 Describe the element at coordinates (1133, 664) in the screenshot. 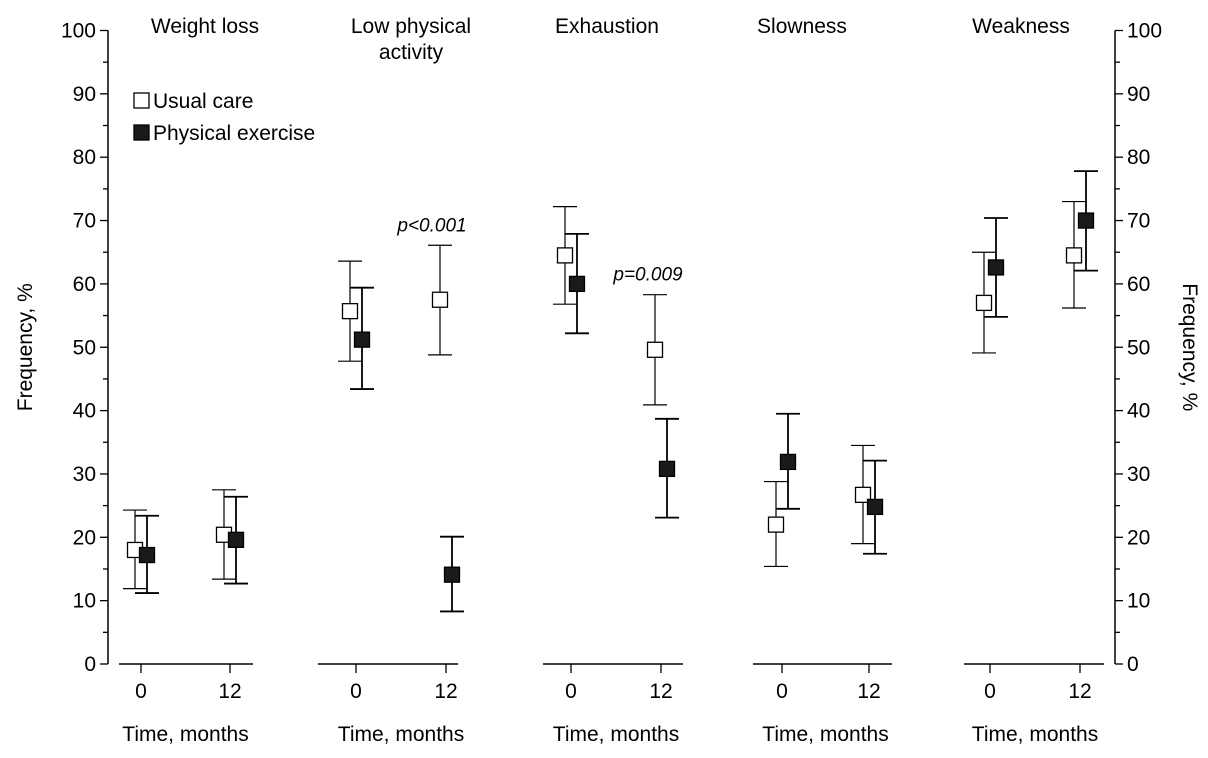

I see `right-y-tick-label: 0` at that location.